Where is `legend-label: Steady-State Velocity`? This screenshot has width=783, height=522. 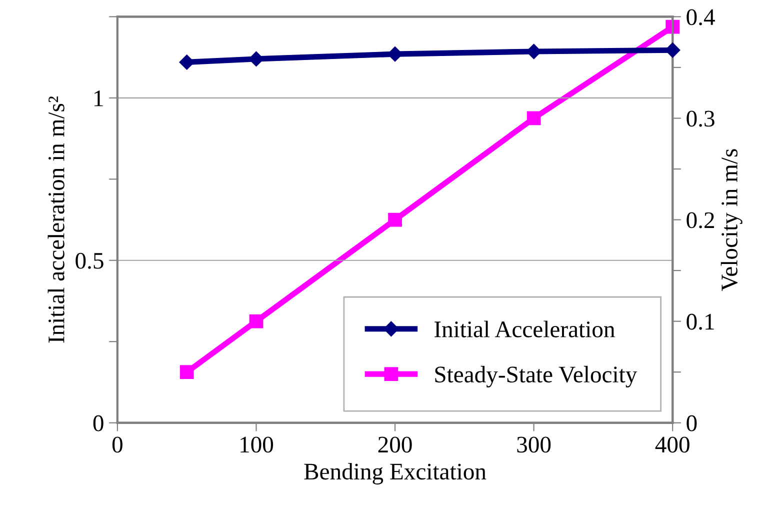 legend-label: Steady-State Velocity is located at coordinates (536, 377).